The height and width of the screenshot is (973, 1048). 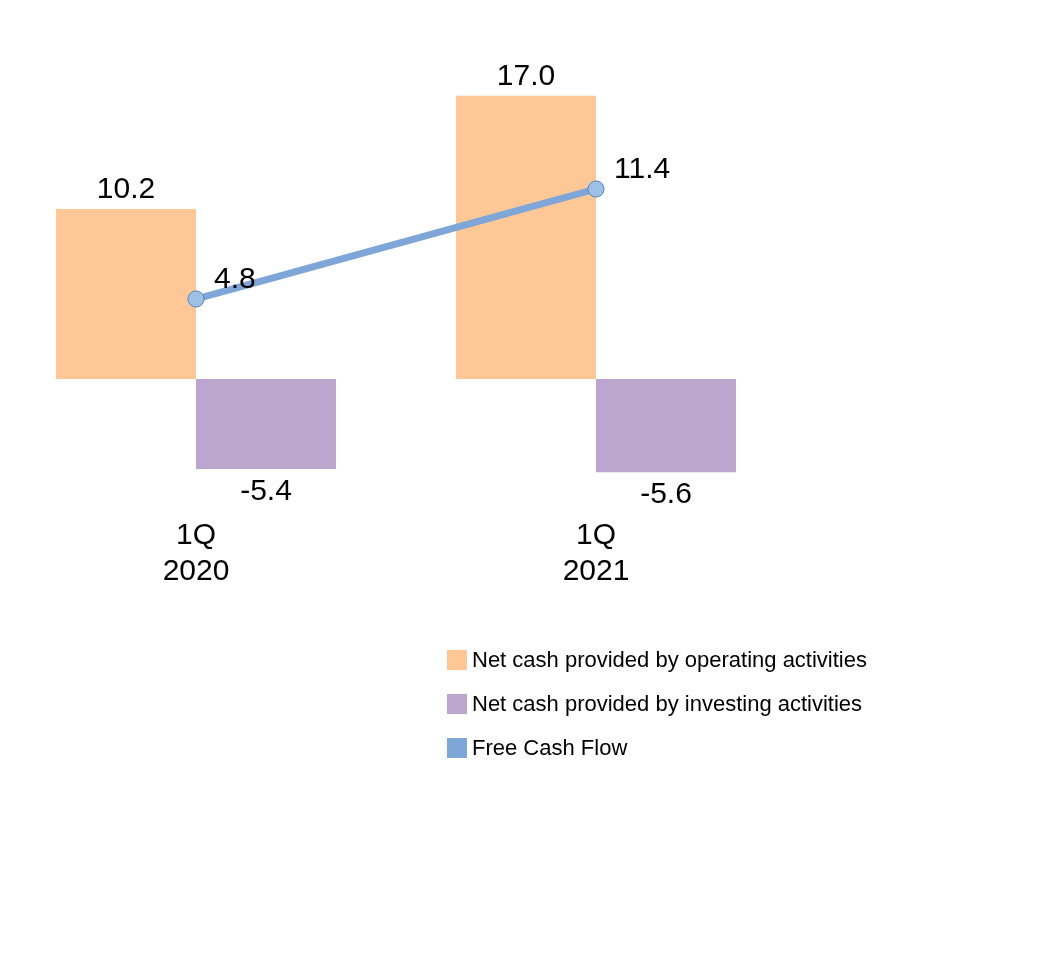 What do you see at coordinates (196, 551) in the screenshot?
I see `x-tick-label: 1Q 2020` at bounding box center [196, 551].